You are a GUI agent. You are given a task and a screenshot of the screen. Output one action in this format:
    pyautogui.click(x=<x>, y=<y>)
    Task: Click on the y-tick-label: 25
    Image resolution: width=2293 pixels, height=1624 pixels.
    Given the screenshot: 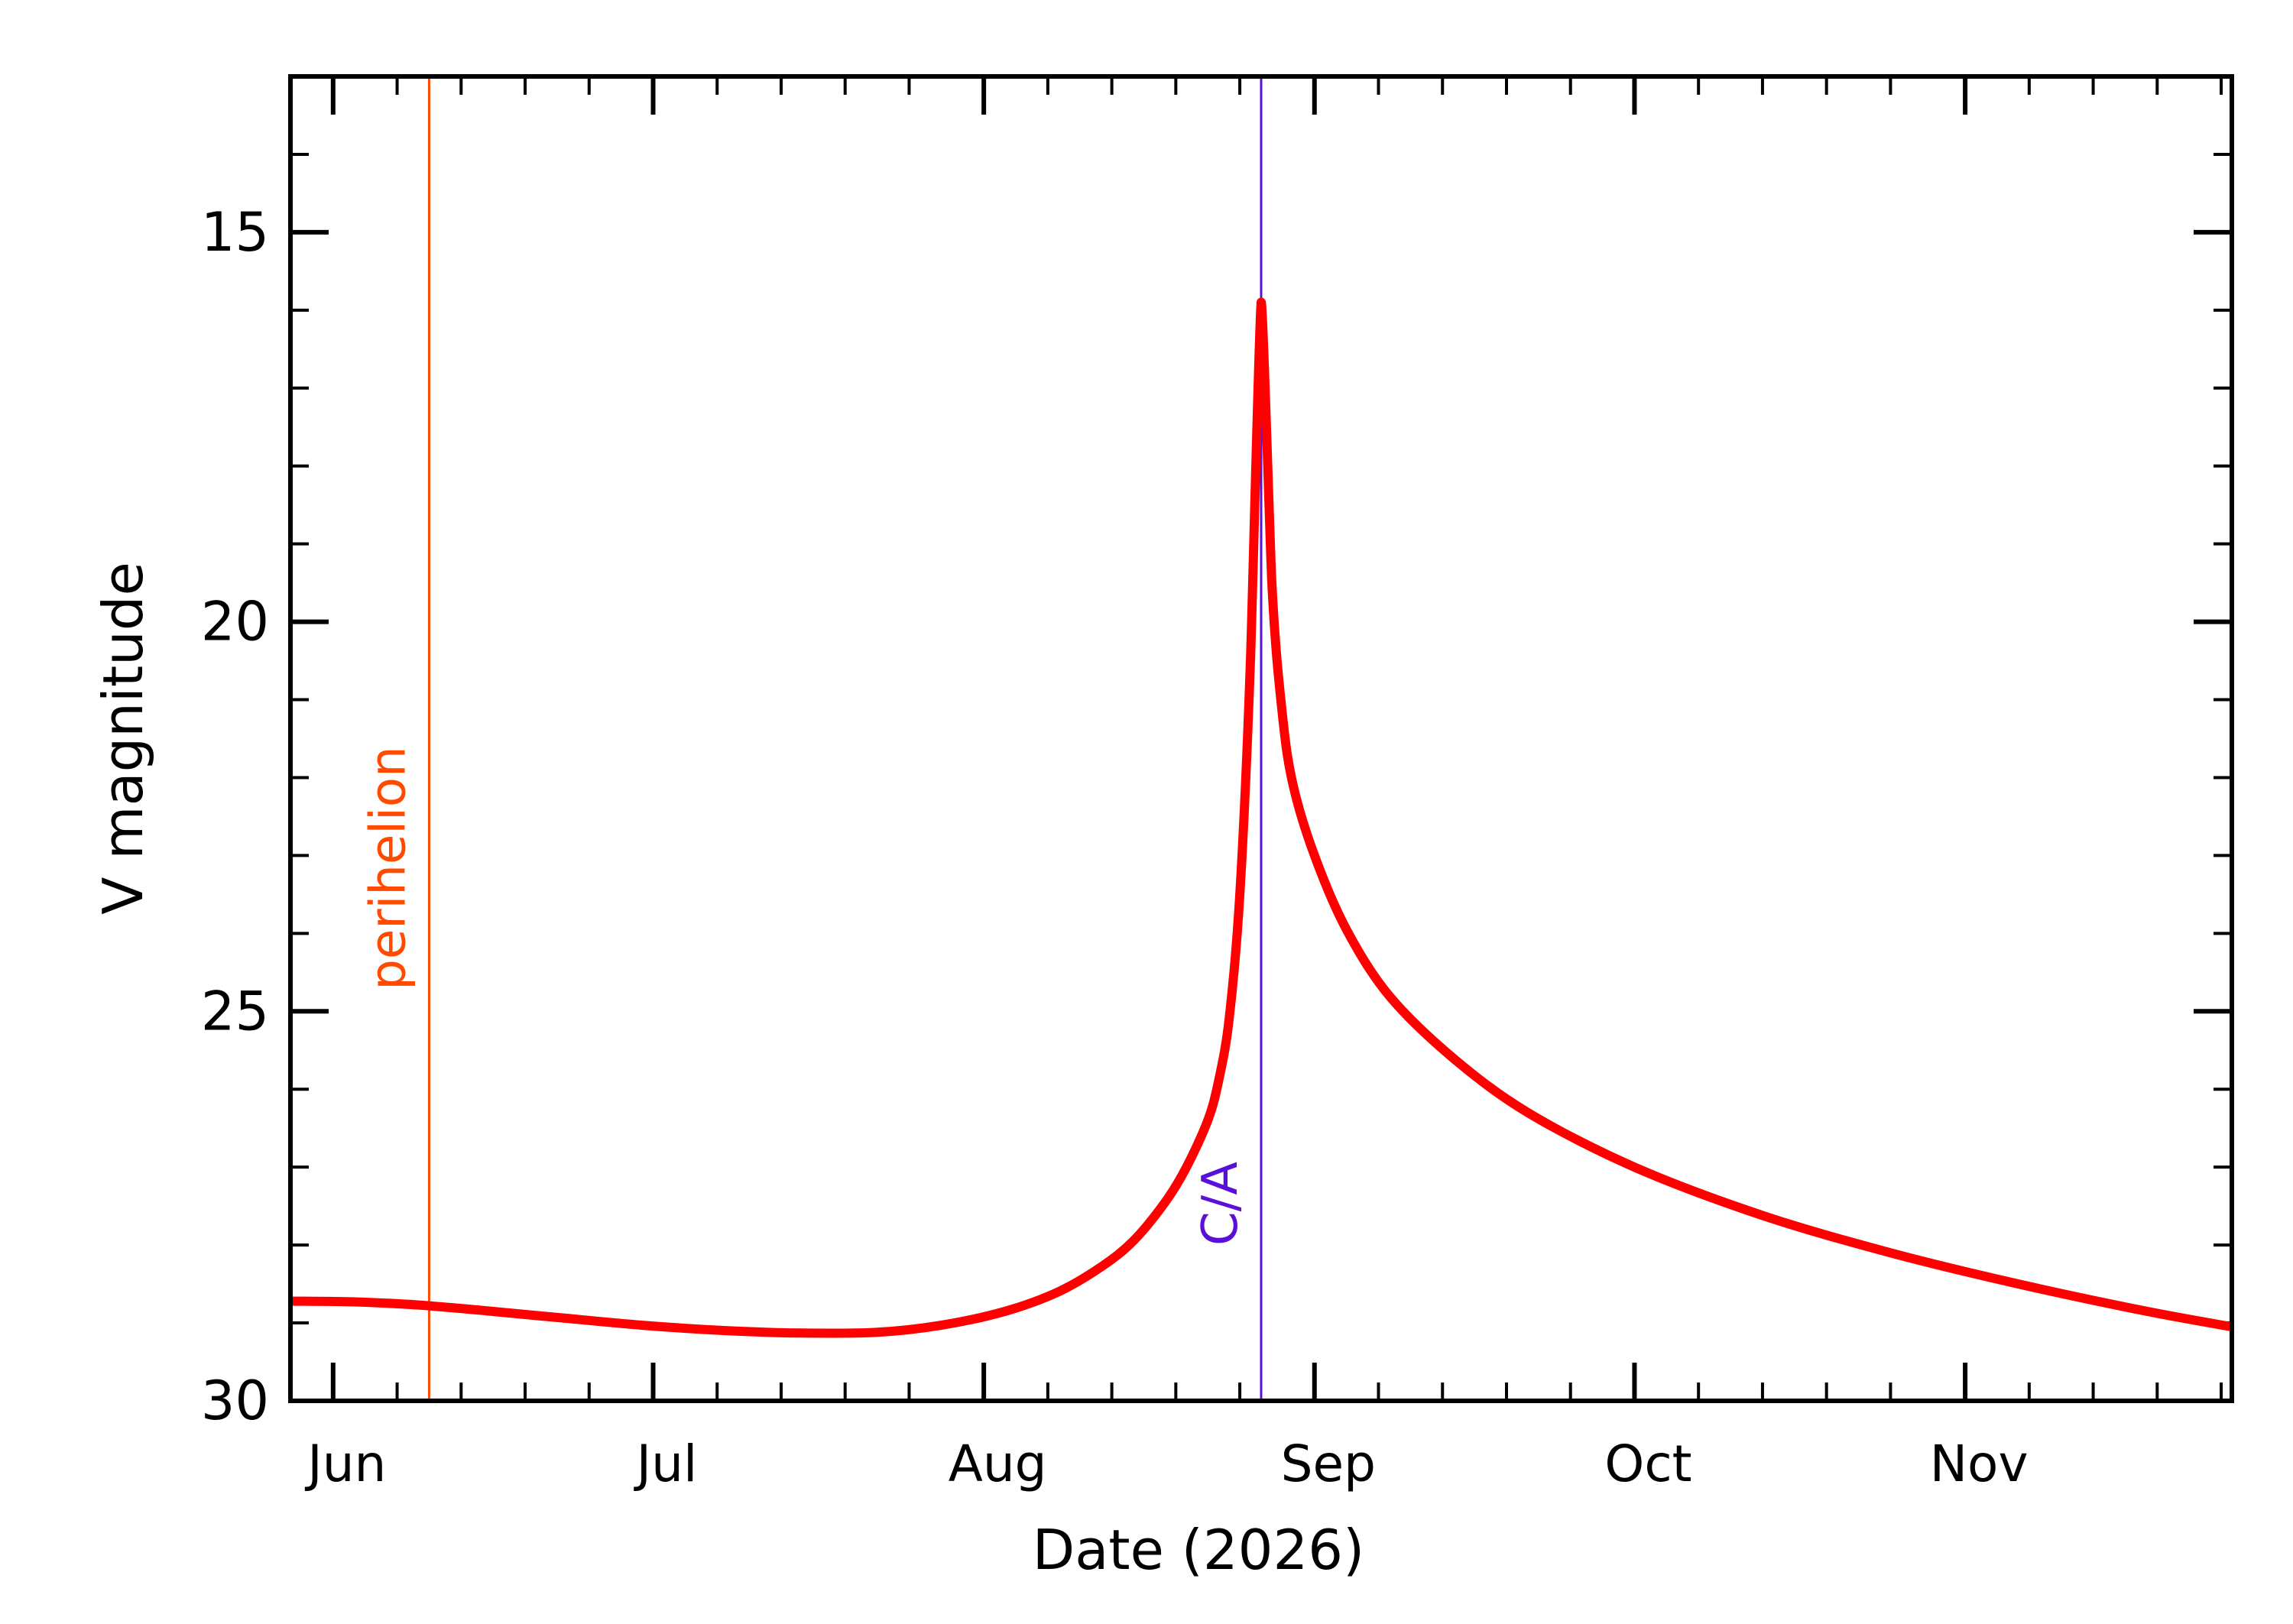 What is the action you would take?
    pyautogui.click(x=235, y=1011)
    